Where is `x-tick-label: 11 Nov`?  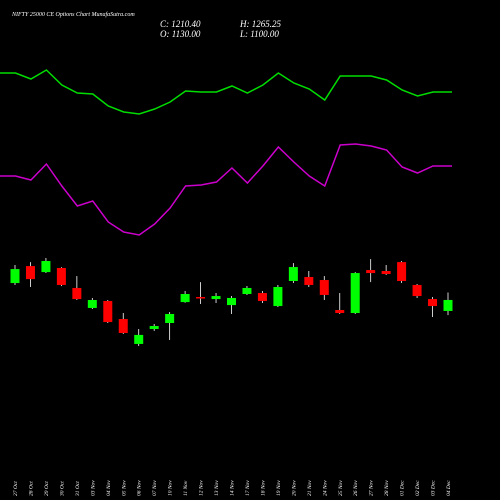
x-tick-label: 11 Nov is located at coordinates (186, 488).